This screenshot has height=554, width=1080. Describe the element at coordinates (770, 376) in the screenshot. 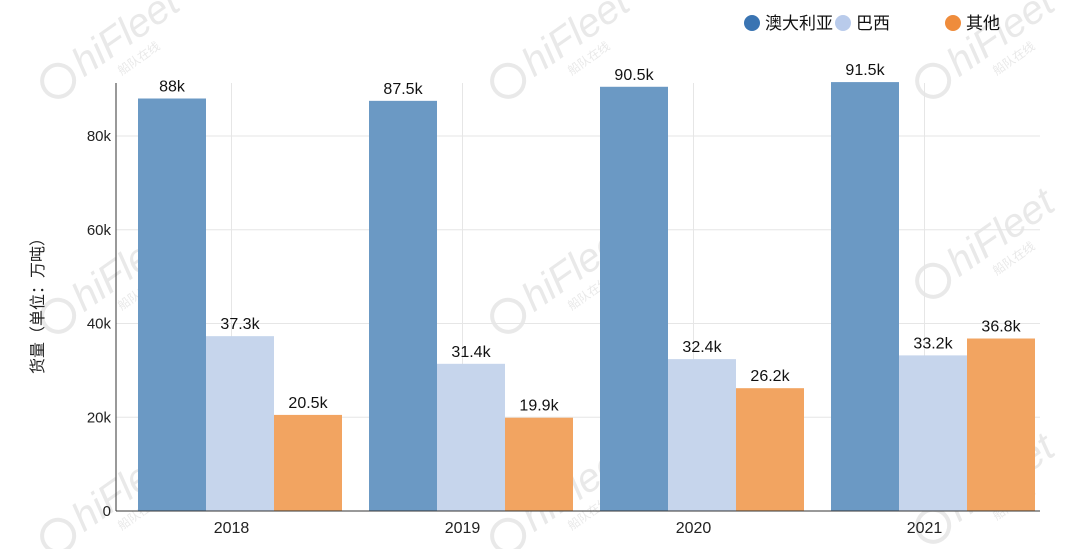

I see `bar-value-label: 26.2k` at that location.